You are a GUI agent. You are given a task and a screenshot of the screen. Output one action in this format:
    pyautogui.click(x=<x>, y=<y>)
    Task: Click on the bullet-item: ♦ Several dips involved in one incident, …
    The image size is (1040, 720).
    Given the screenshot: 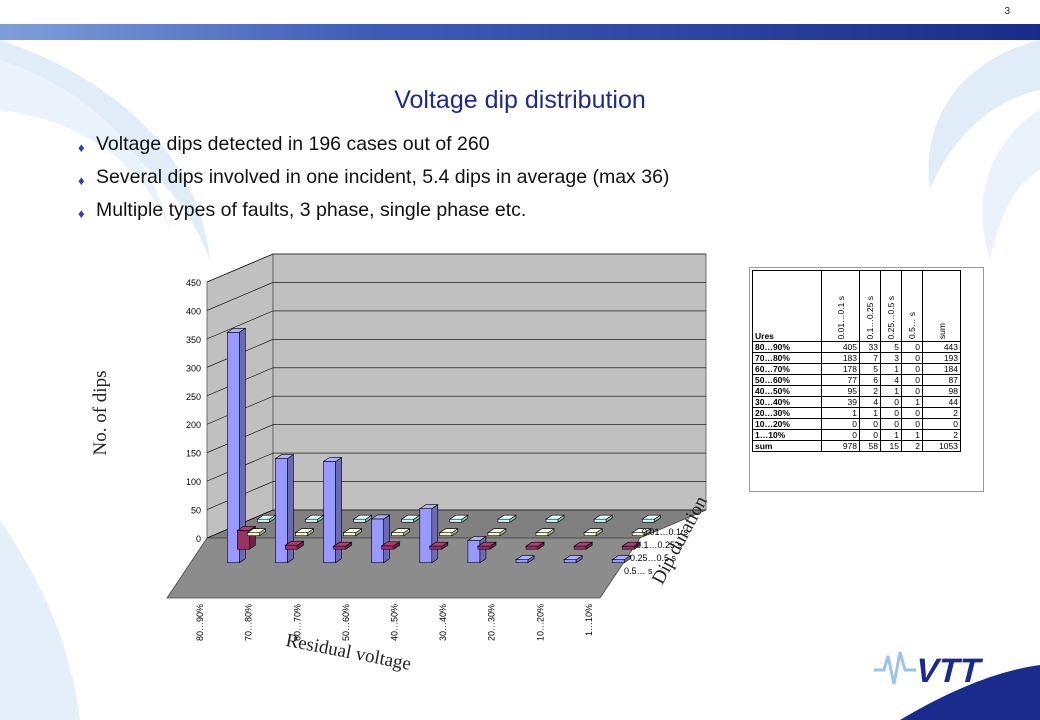 What is the action you would take?
    pyautogui.click(x=373, y=181)
    